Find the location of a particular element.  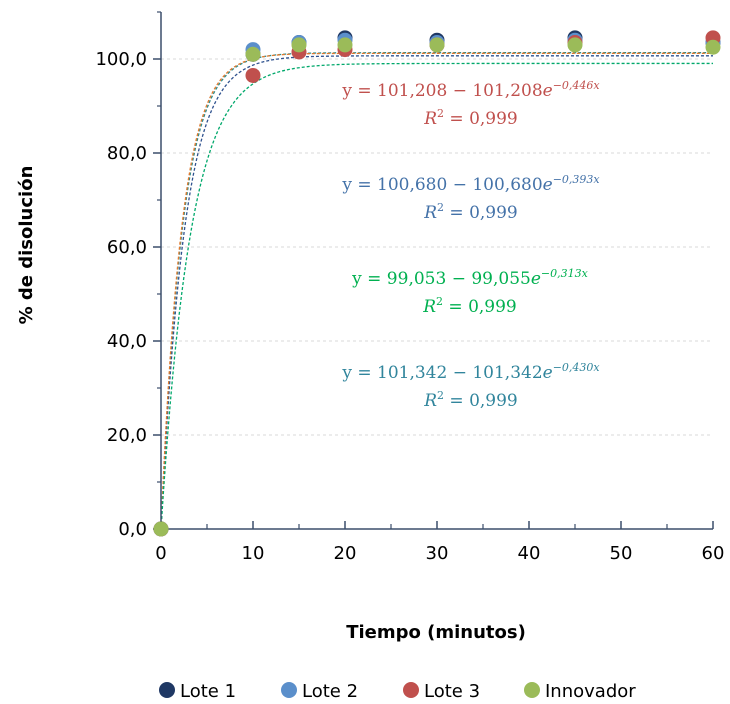

y-tick-label: 20,0 is located at coordinates (127, 435).